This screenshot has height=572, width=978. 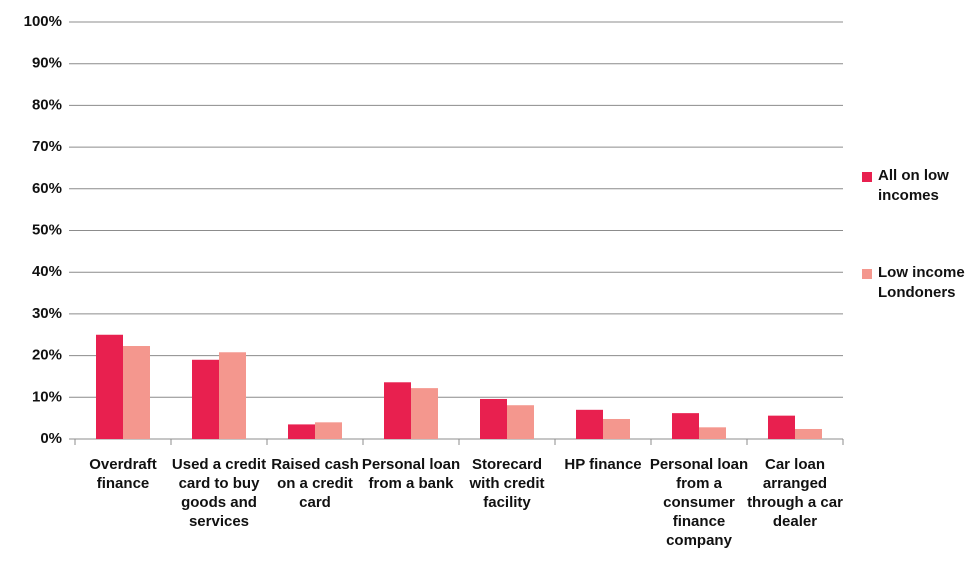 What do you see at coordinates (315, 483) in the screenshot?
I see `x-tick-label: Raised cash on a credit card` at bounding box center [315, 483].